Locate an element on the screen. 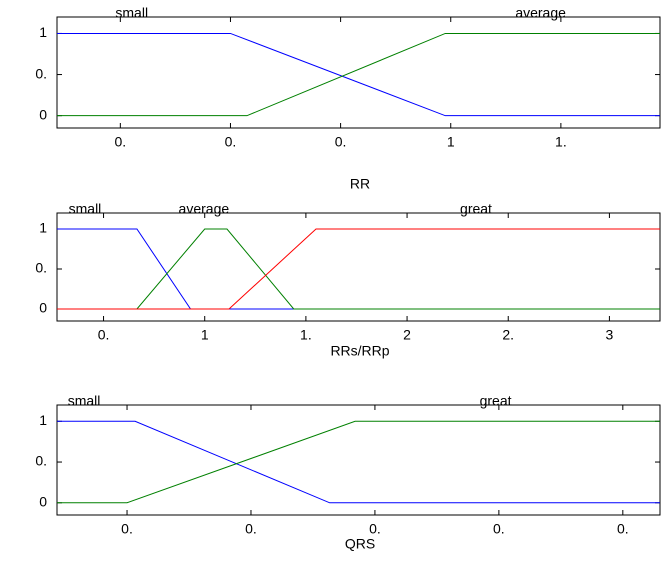  x-tick-label: 3 is located at coordinates (610, 335).